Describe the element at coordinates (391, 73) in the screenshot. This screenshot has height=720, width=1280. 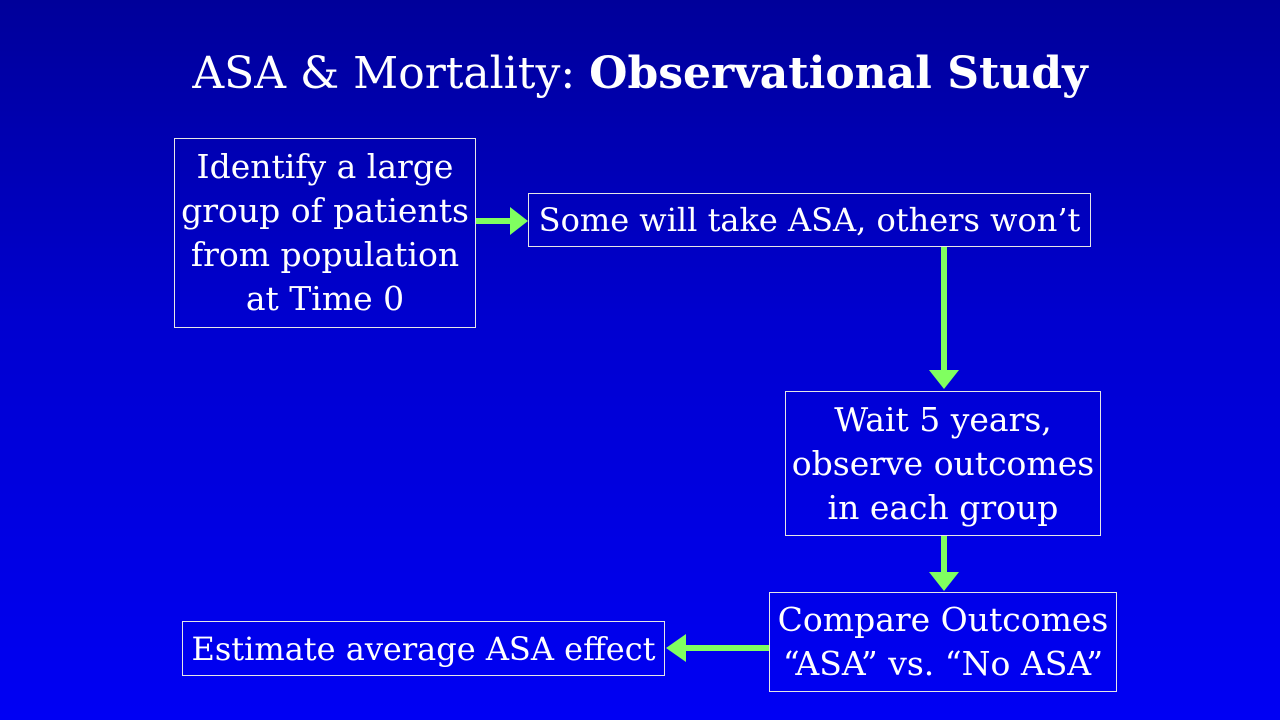
I see `title-plain: ASA & Mortality:` at that location.